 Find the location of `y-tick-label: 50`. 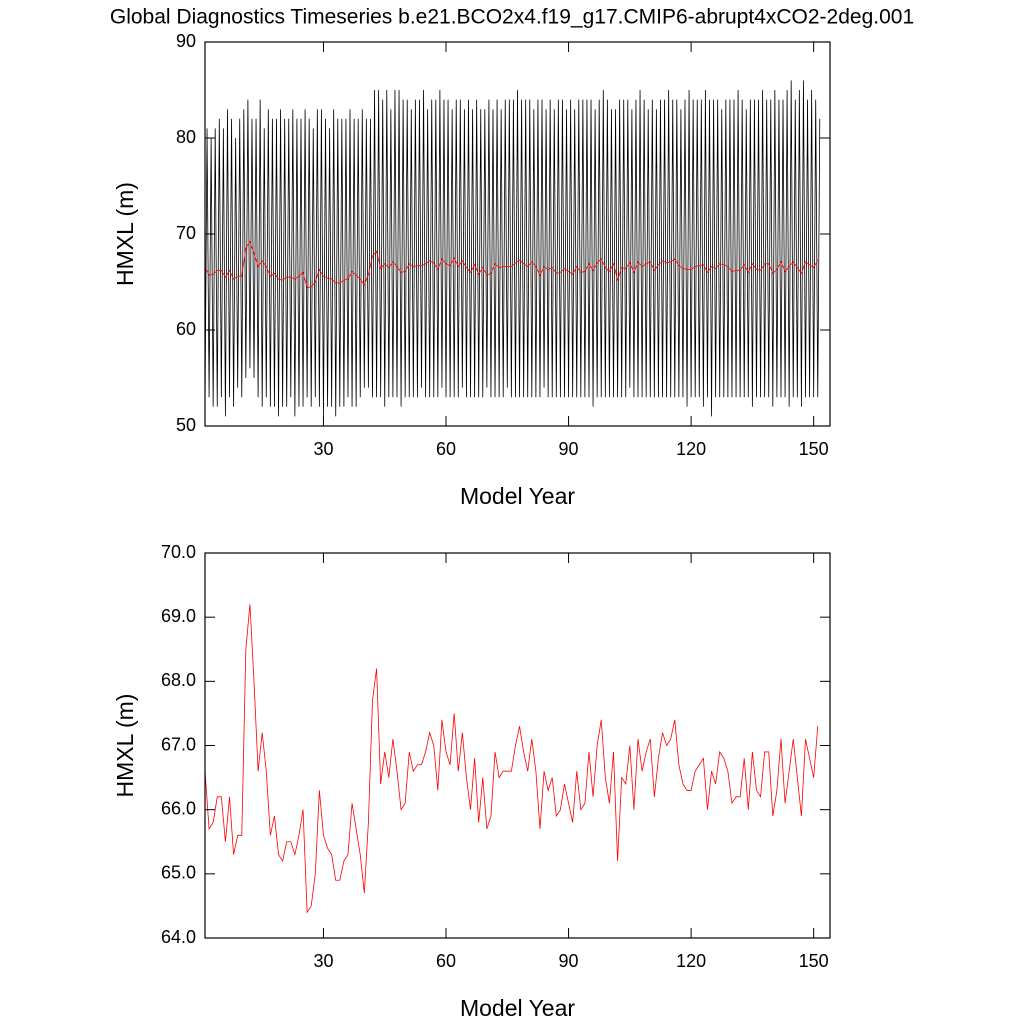

y-tick-label: 50 is located at coordinates (186, 425).